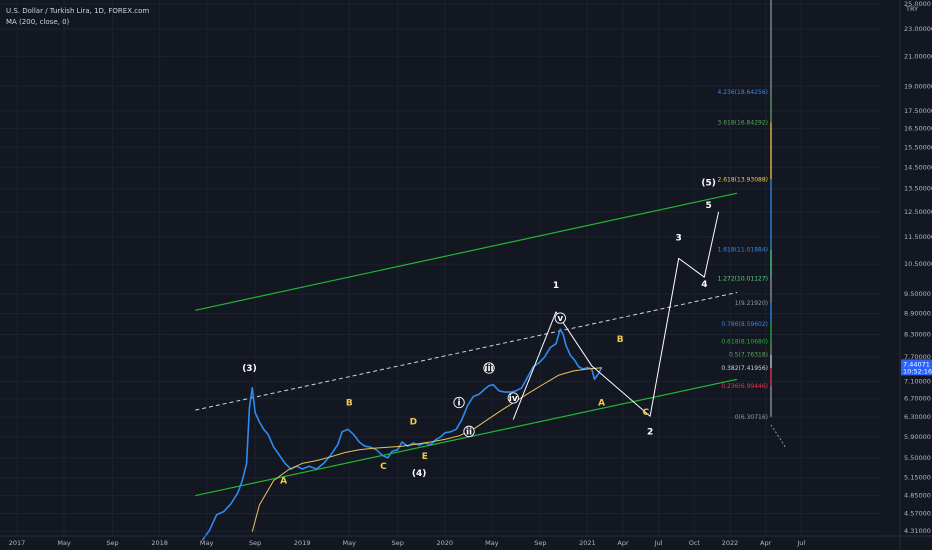  Describe the element at coordinates (587, 543) in the screenshot. I see `x-tick-label: 2021` at that location.